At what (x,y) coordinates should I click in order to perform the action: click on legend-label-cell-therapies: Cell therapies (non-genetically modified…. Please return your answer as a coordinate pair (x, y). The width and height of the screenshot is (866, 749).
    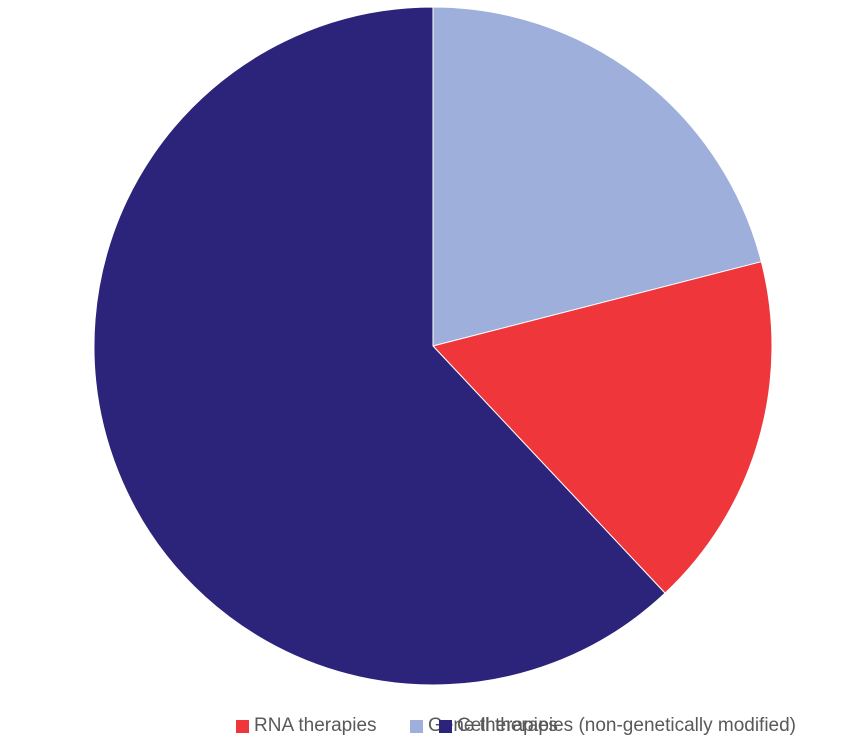
    Looking at the image, I should click on (627, 725).